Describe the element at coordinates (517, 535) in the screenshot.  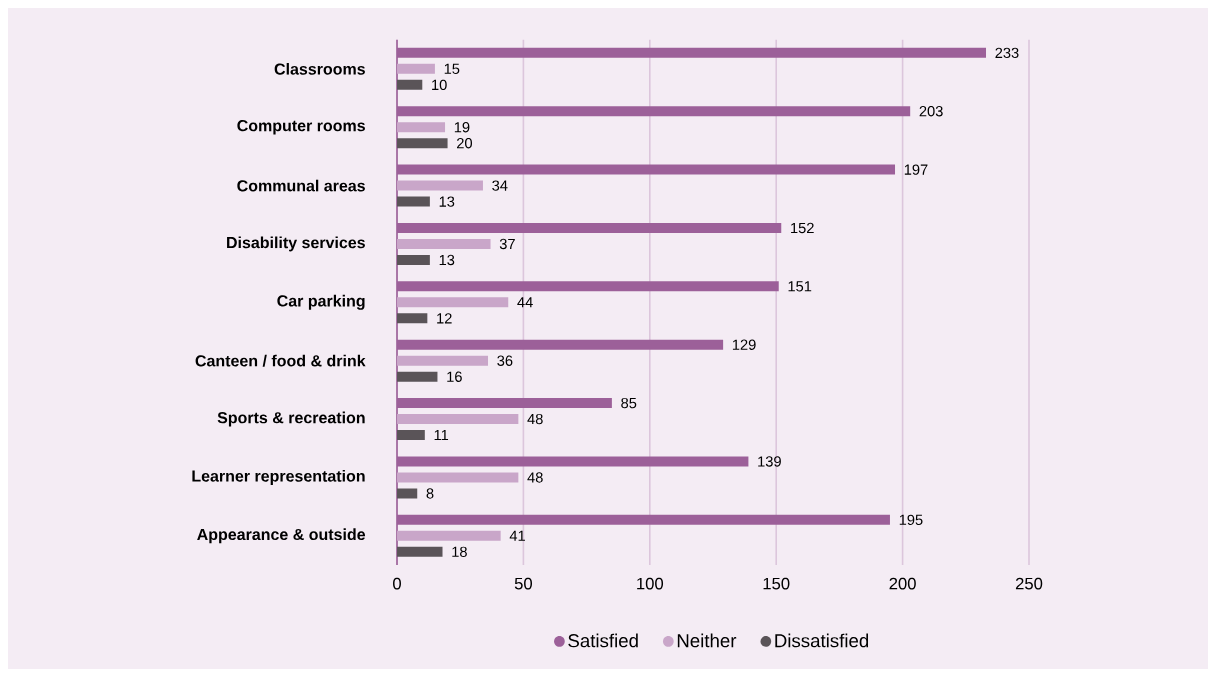
I see `data-label: 41` at that location.